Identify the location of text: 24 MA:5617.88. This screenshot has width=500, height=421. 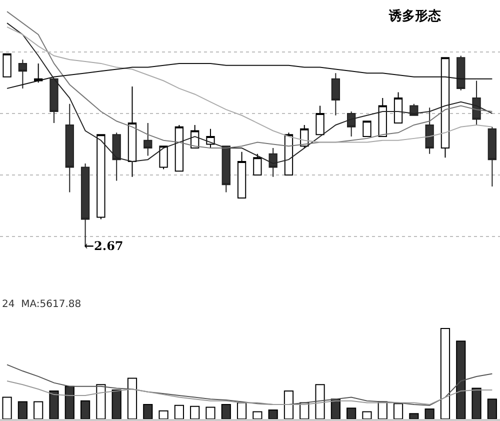
(42, 304).